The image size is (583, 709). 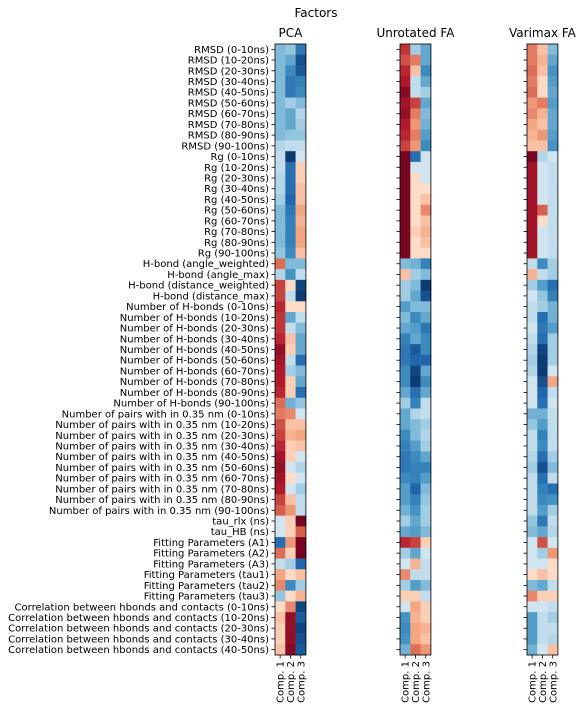 What do you see at coordinates (316, 13) in the screenshot?
I see `figure-title: Factors` at bounding box center [316, 13].